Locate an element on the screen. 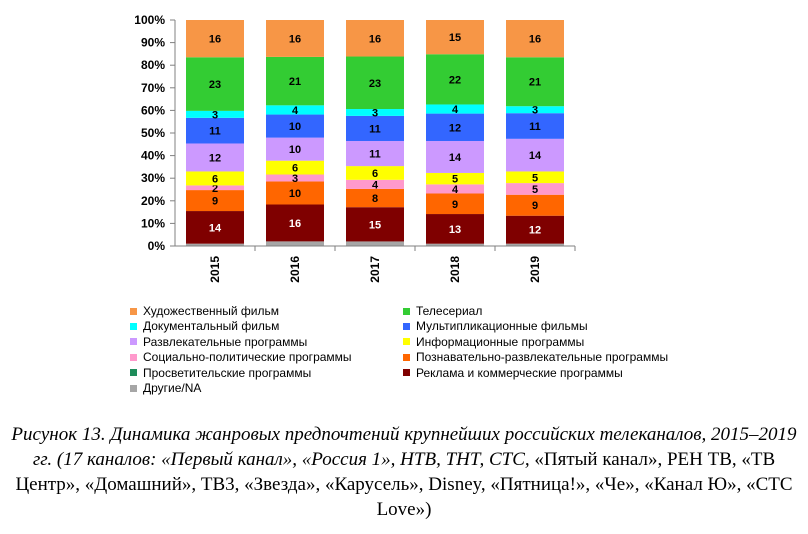 This screenshot has width=808, height=534. legend-item: Социально-политические программы is located at coordinates (241, 357).